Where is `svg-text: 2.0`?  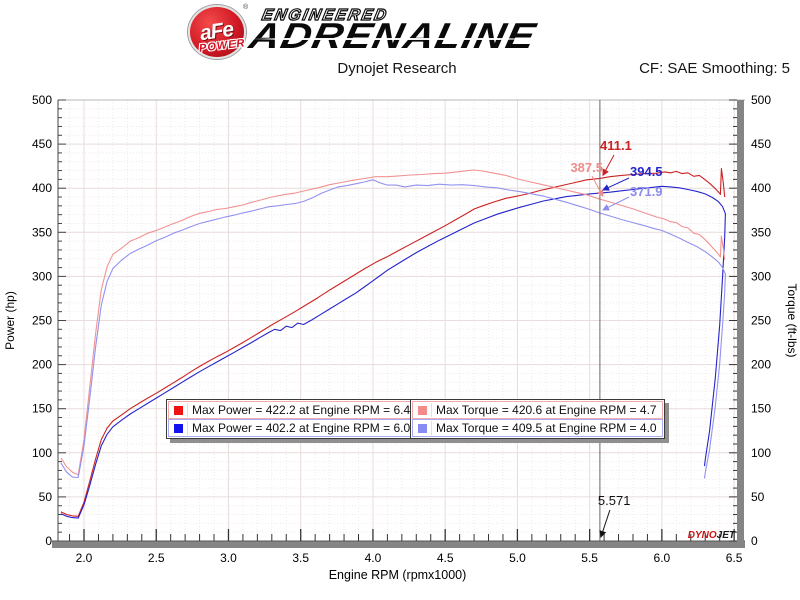 svg-text: 2.0 is located at coordinates (84, 558).